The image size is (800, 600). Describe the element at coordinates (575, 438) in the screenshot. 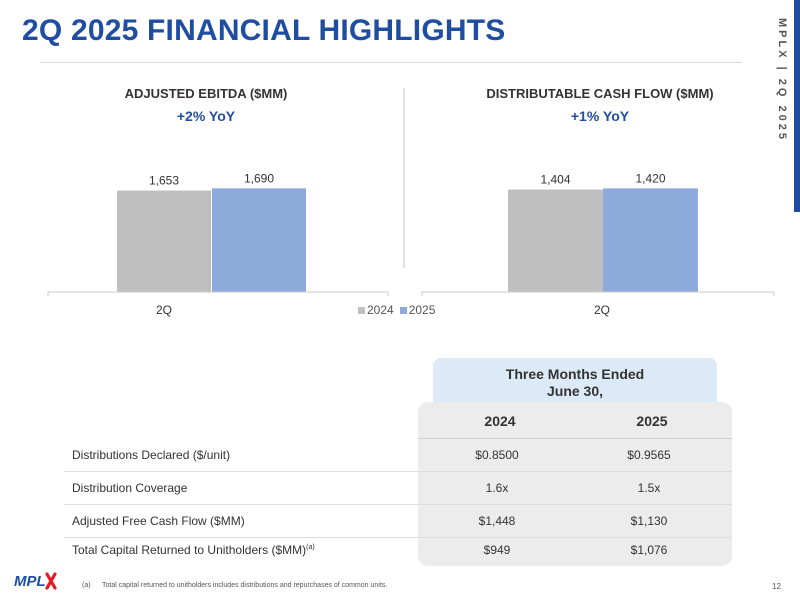

I see `col-header-rule` at that location.